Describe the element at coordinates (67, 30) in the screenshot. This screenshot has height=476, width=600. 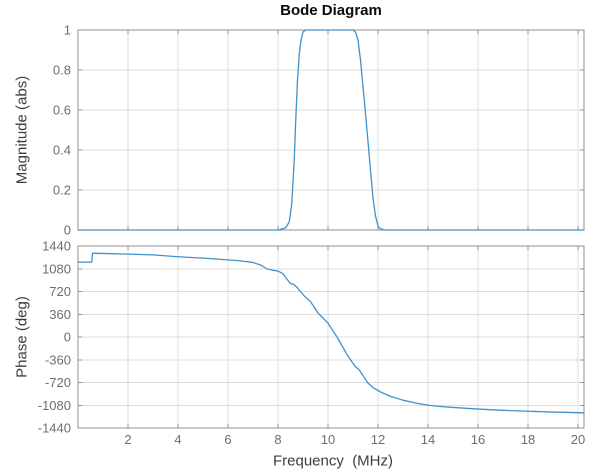
I see `y-tick-label: 1` at that location.